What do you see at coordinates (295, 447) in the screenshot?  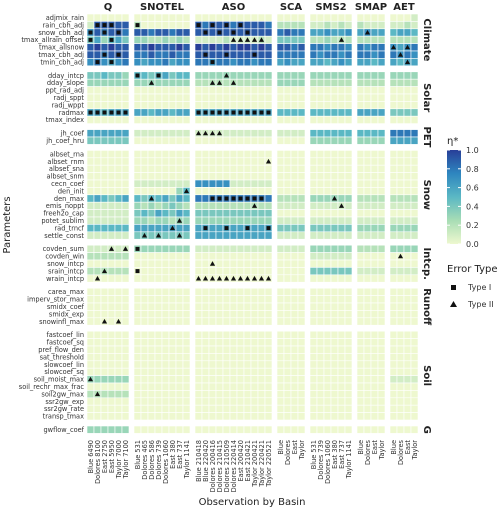 I see `column-label: East` at bounding box center [295, 447].